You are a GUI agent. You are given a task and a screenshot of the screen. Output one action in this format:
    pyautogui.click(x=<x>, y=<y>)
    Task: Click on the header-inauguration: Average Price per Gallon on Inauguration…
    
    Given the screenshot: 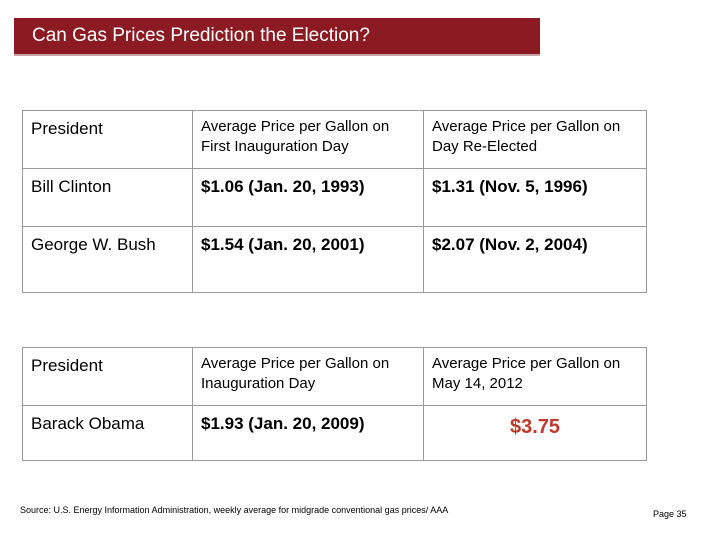 What is the action you would take?
    pyautogui.click(x=308, y=376)
    